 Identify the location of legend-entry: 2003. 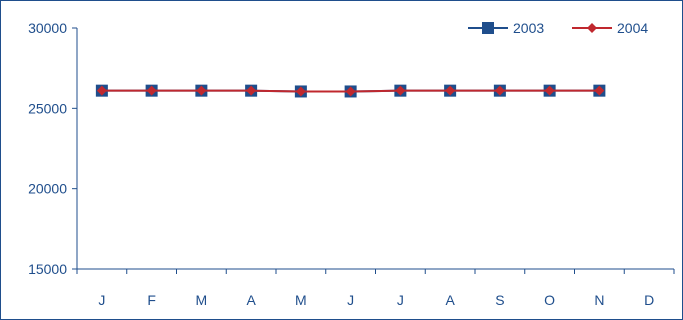
(506, 28).